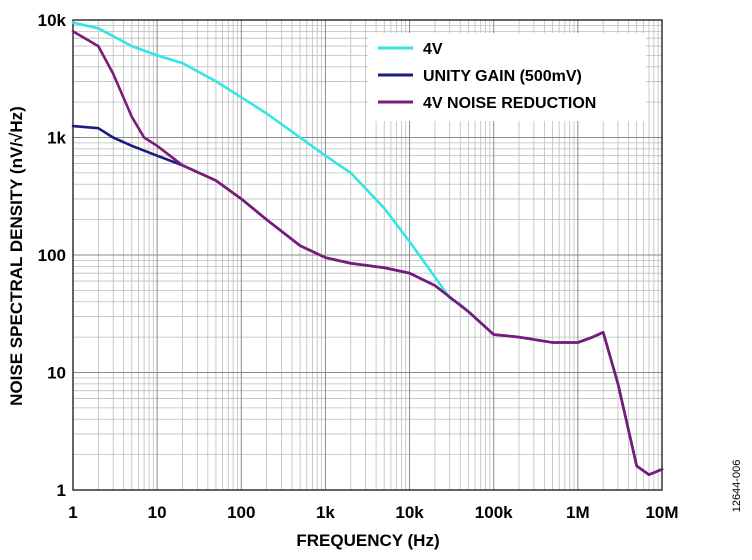 This screenshot has height=560, width=752. What do you see at coordinates (409, 512) in the screenshot?
I see `x-tick-label: 10k` at bounding box center [409, 512].